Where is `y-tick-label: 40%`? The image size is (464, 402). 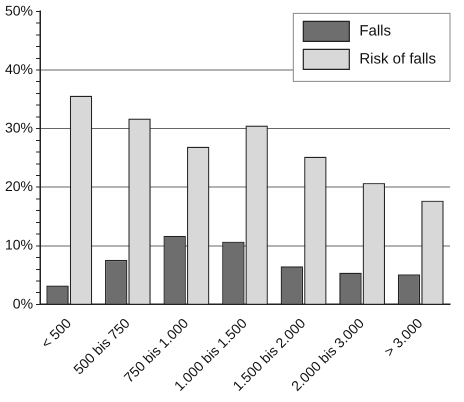 y-tick-label: 40% is located at coordinates (19, 68).